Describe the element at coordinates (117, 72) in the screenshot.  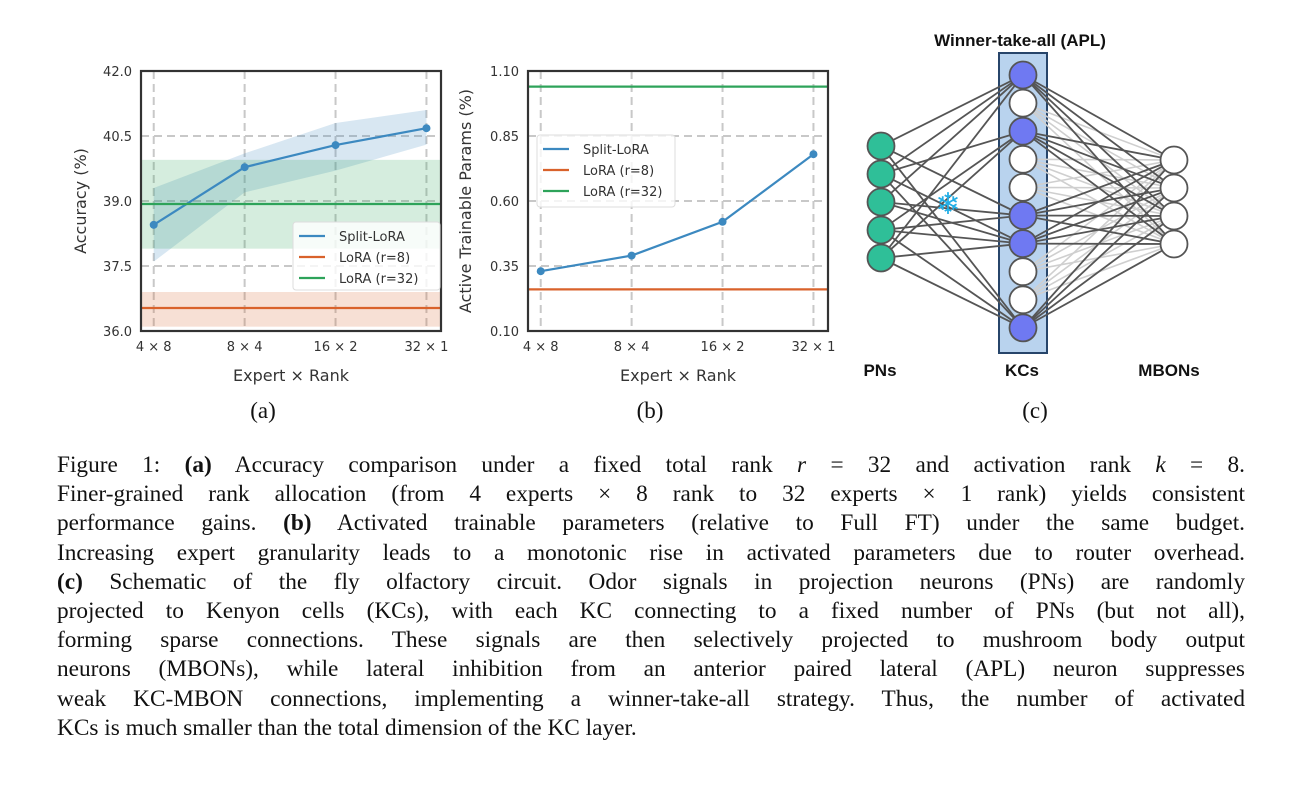
I see `y-tick-label: 42.0` at that location.